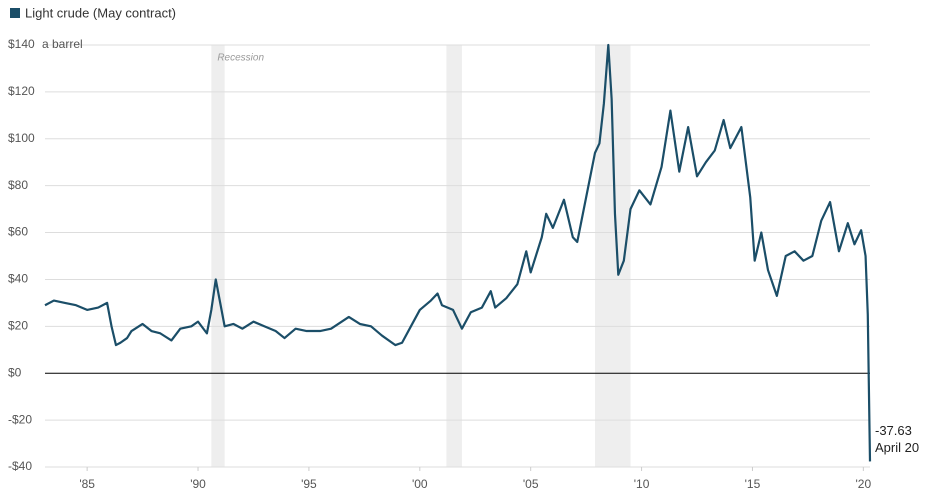 The width and height of the screenshot is (928, 493). Describe the element at coordinates (20, 466) in the screenshot. I see `y-tick-label: -$40` at that location.